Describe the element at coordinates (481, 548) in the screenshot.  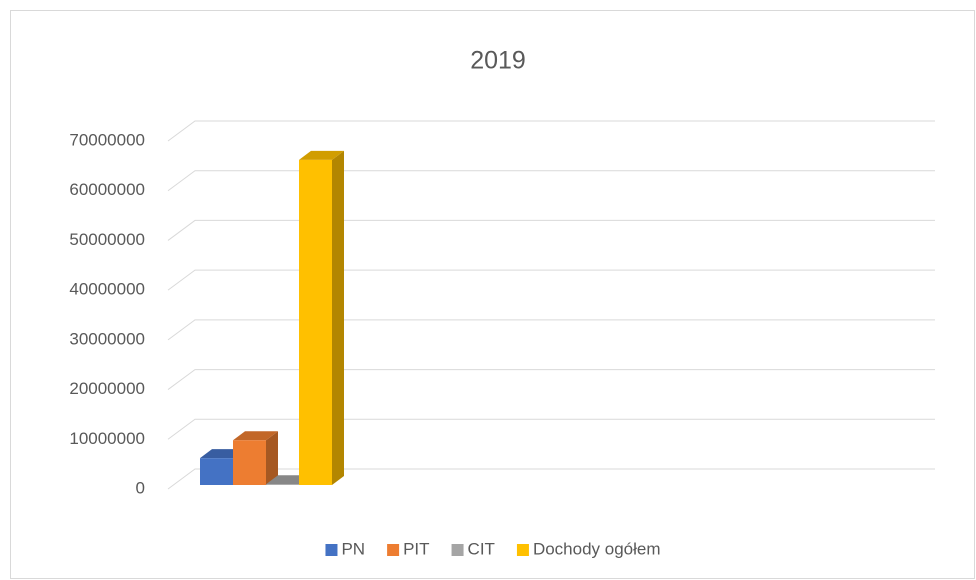
I see `legend-label: CIT` at that location.